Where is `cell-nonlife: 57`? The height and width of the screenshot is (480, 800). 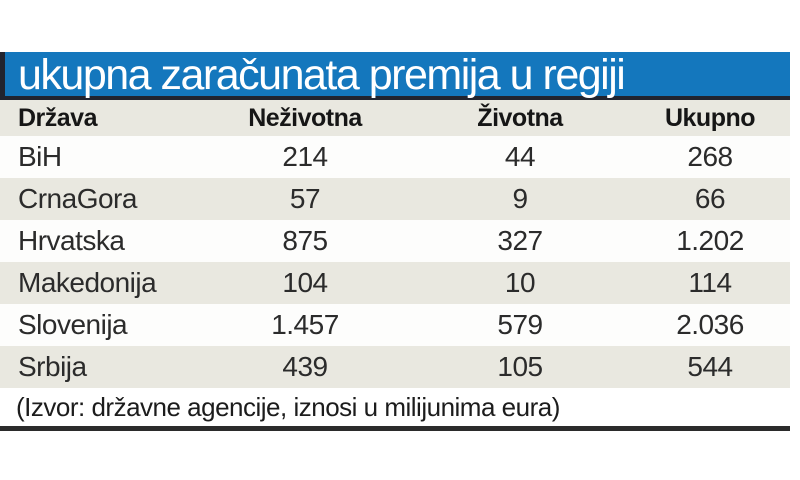
cell-nonlife: 57 is located at coordinates (305, 198).